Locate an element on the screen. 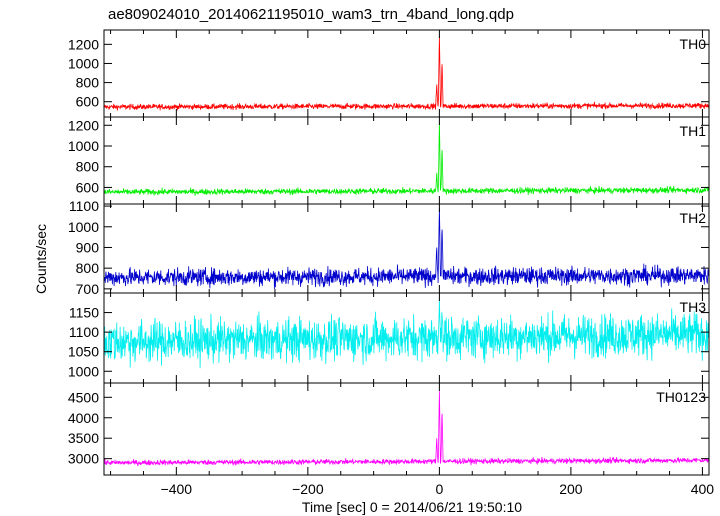 The width and height of the screenshot is (720, 516). x-axis-label: Time [sec] 0 = 2014/06/21 19:50:10 is located at coordinates (412, 507).